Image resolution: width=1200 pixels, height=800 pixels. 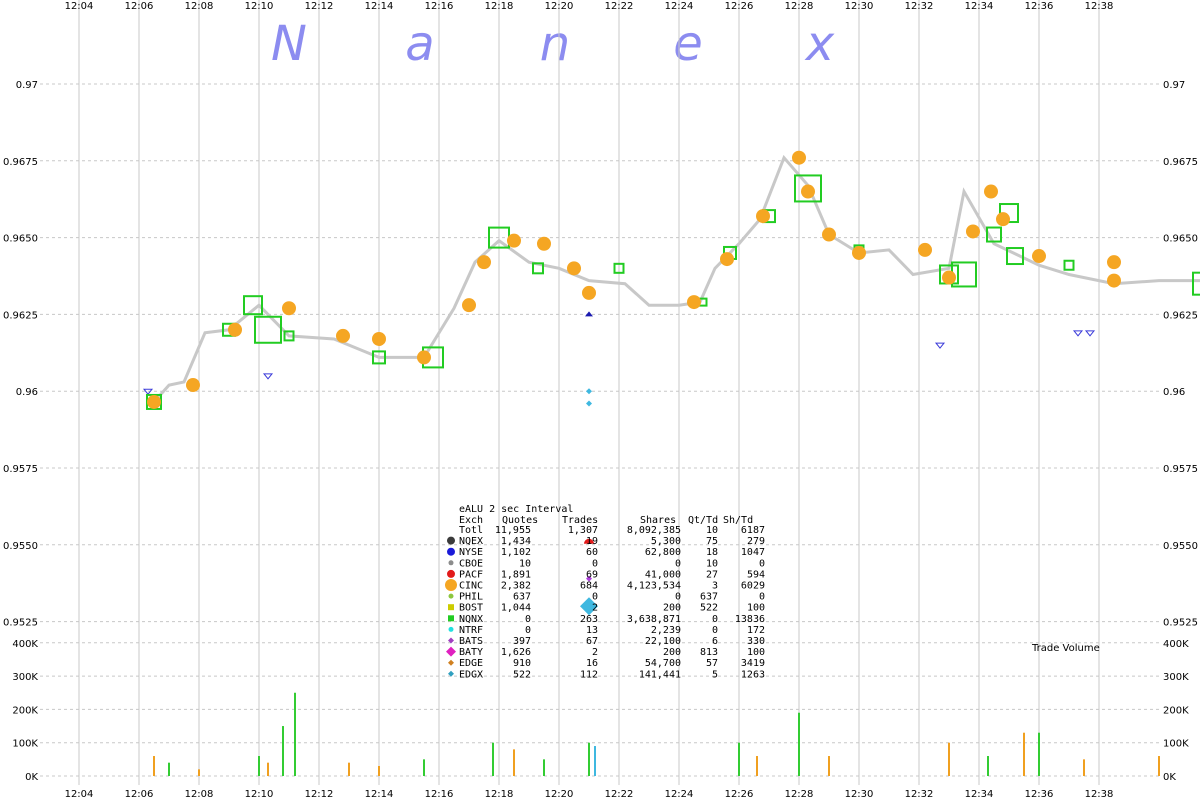 What do you see at coordinates (1174, 85) in the screenshot?
I see `price-tick-label-right: 0.97` at bounding box center [1174, 85].